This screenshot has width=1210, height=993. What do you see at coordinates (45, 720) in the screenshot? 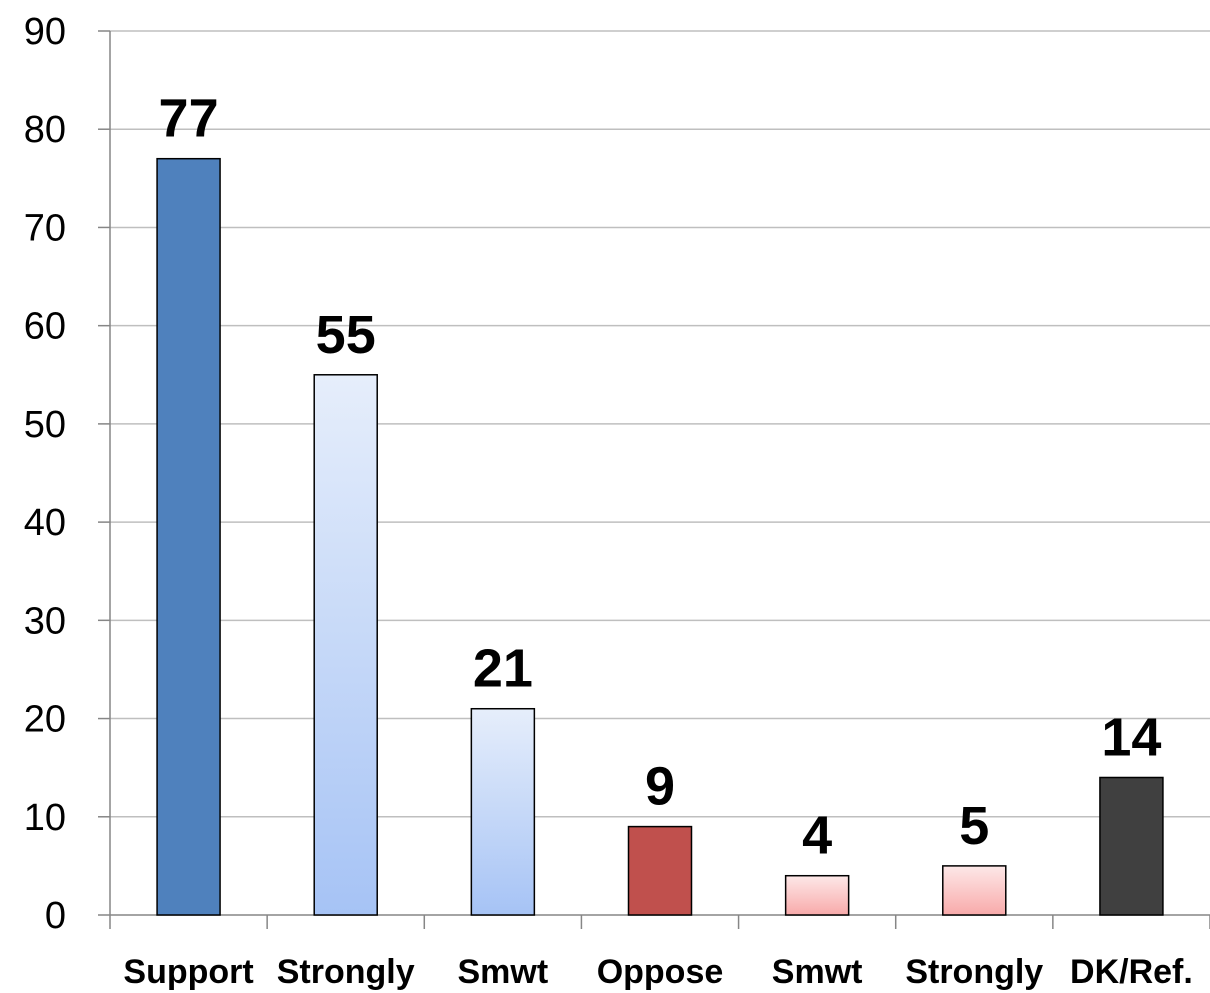
I see `y-tick-label-20: 20` at bounding box center [45, 720].